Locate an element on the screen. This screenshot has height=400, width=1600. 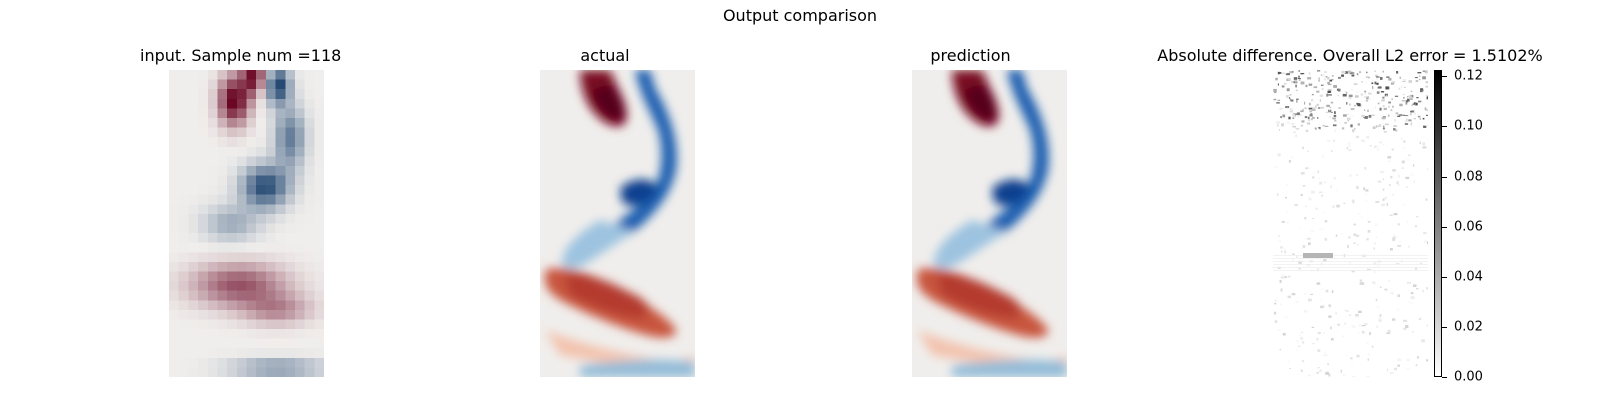
panel-title-input: input. Sample num =118 is located at coordinates (241, 55).